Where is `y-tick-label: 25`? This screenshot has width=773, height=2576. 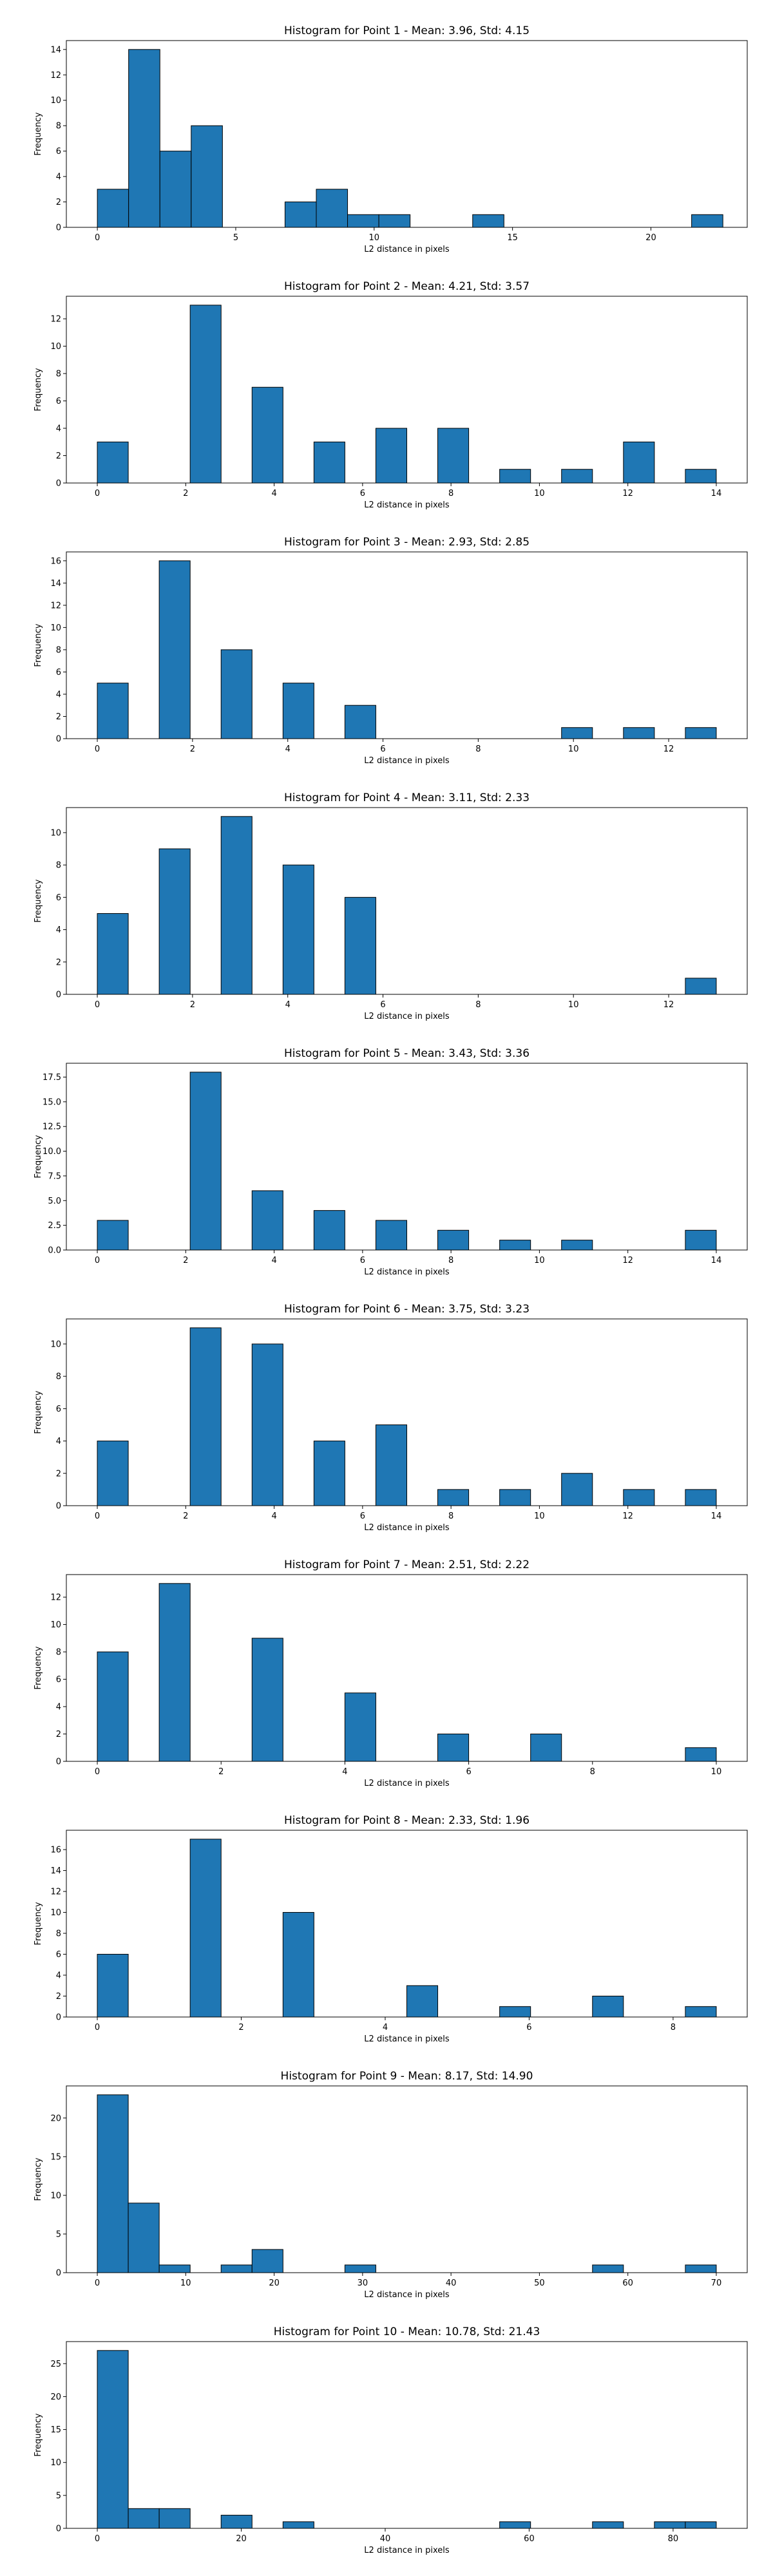 y-tick-label: 25 is located at coordinates (55, 2364).